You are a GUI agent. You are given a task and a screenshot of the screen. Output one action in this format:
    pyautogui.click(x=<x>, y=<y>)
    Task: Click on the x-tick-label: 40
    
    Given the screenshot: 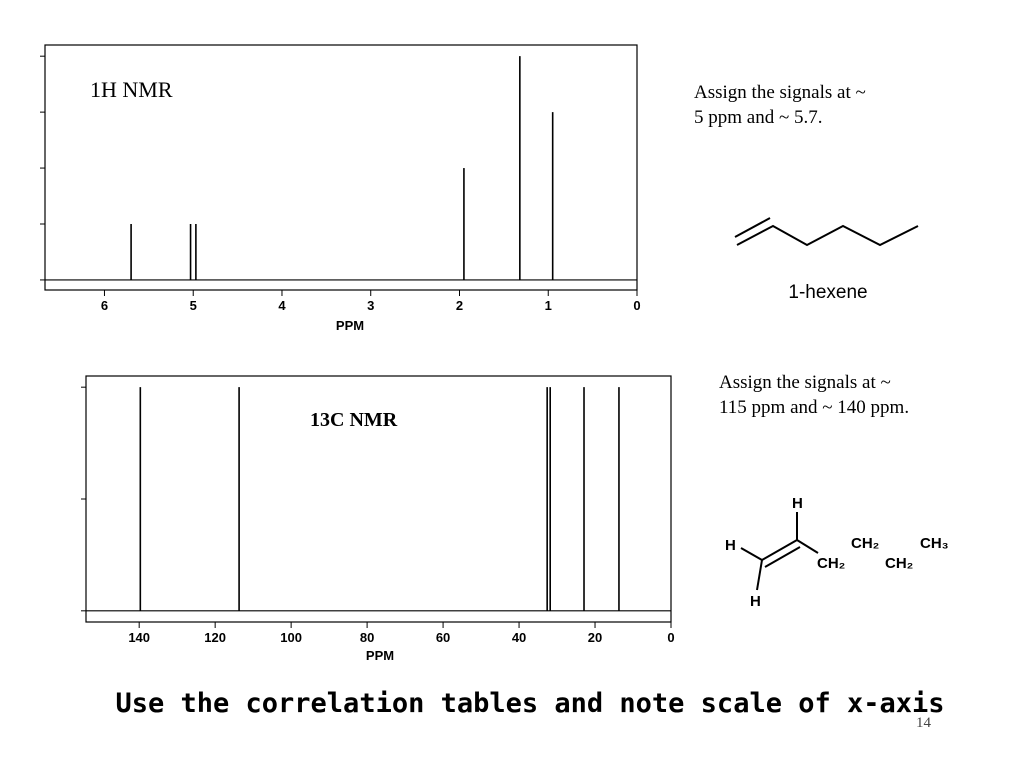 What is the action you would take?
    pyautogui.click(x=519, y=637)
    